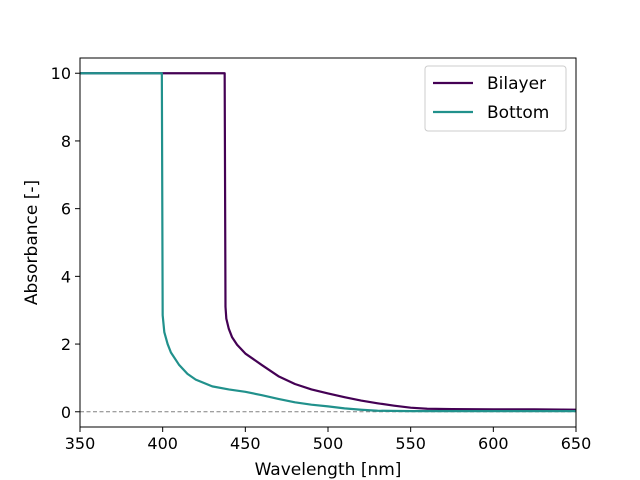 The width and height of the screenshot is (640, 480). What do you see at coordinates (66, 209) in the screenshot?
I see `y-tick-label: 6` at bounding box center [66, 209].